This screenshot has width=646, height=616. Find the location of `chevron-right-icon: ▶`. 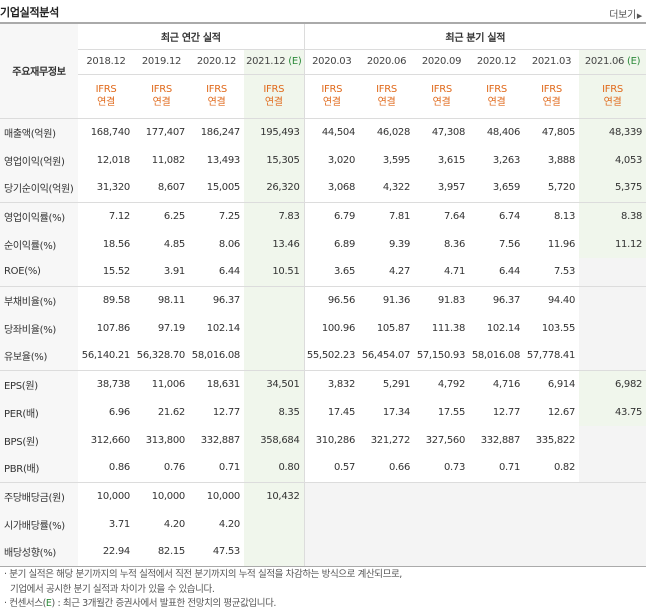

chevron-right-icon: ▶ is located at coordinates (639, 16).